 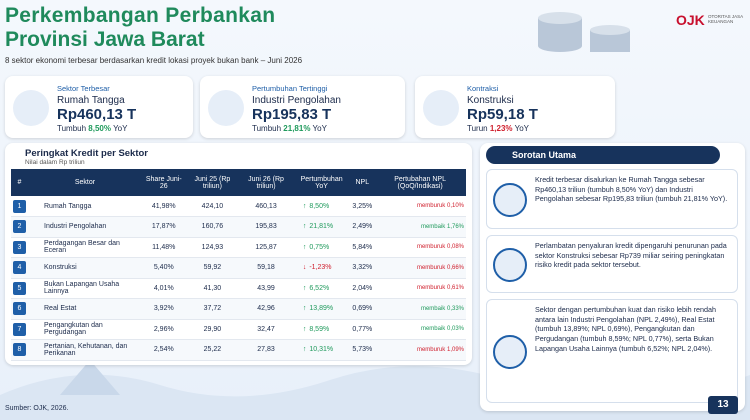 I want to click on rank-cell: 4, so click(x=19, y=268).